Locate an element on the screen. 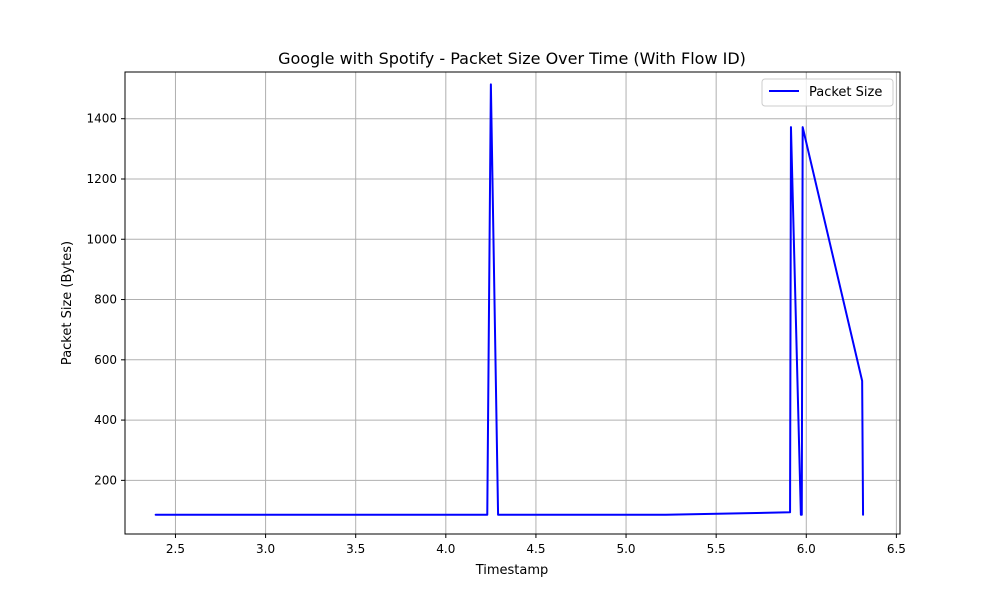 The width and height of the screenshot is (1000, 600). legend-label-packet-size: Packet Size is located at coordinates (845, 92).